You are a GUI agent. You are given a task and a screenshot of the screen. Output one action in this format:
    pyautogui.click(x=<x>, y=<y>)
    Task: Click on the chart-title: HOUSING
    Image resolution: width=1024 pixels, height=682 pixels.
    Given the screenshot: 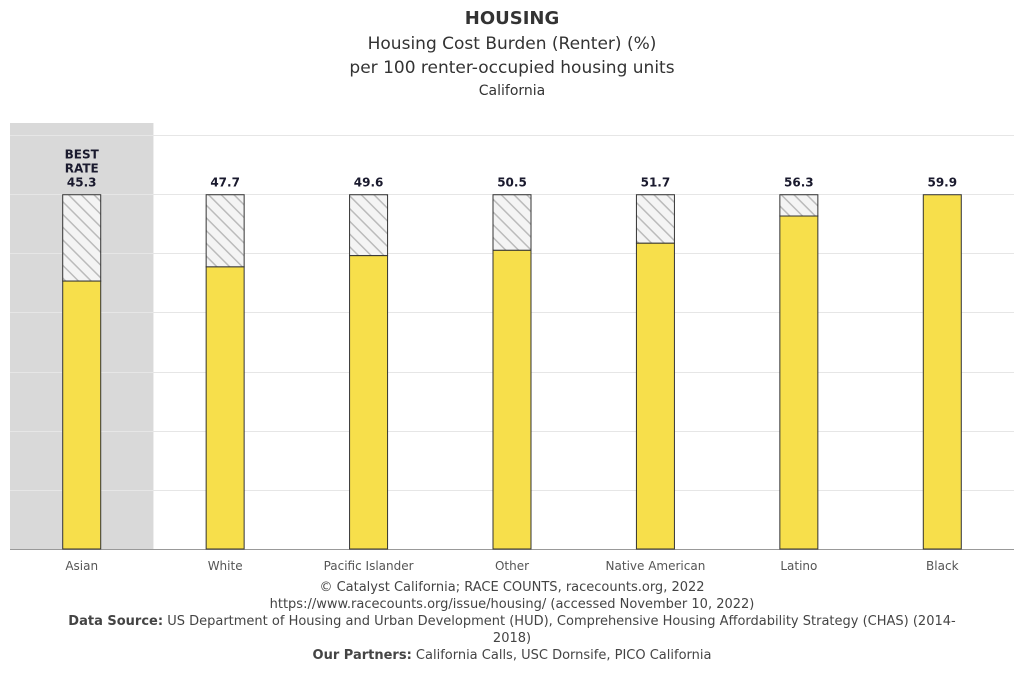 What is the action you would take?
    pyautogui.click(x=512, y=18)
    